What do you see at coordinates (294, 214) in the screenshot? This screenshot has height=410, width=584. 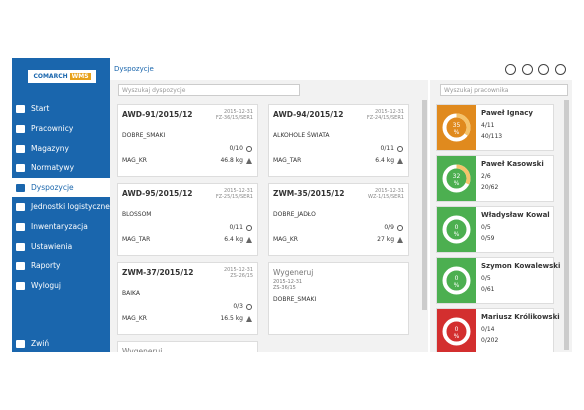 I see `order-client: DOBRE_JADŁO` at bounding box center [294, 214].